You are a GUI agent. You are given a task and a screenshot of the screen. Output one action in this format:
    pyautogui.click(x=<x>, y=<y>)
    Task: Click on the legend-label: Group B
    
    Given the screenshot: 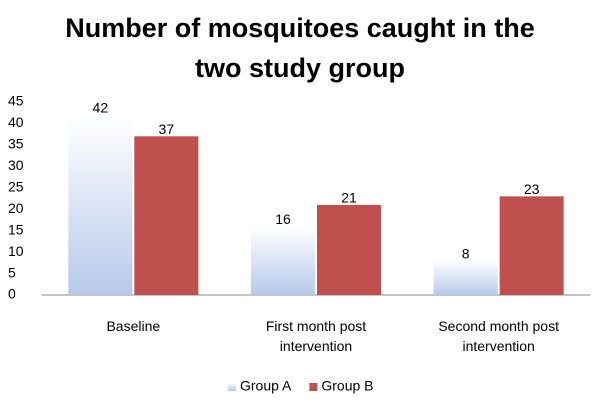 What is the action you would take?
    pyautogui.click(x=347, y=386)
    